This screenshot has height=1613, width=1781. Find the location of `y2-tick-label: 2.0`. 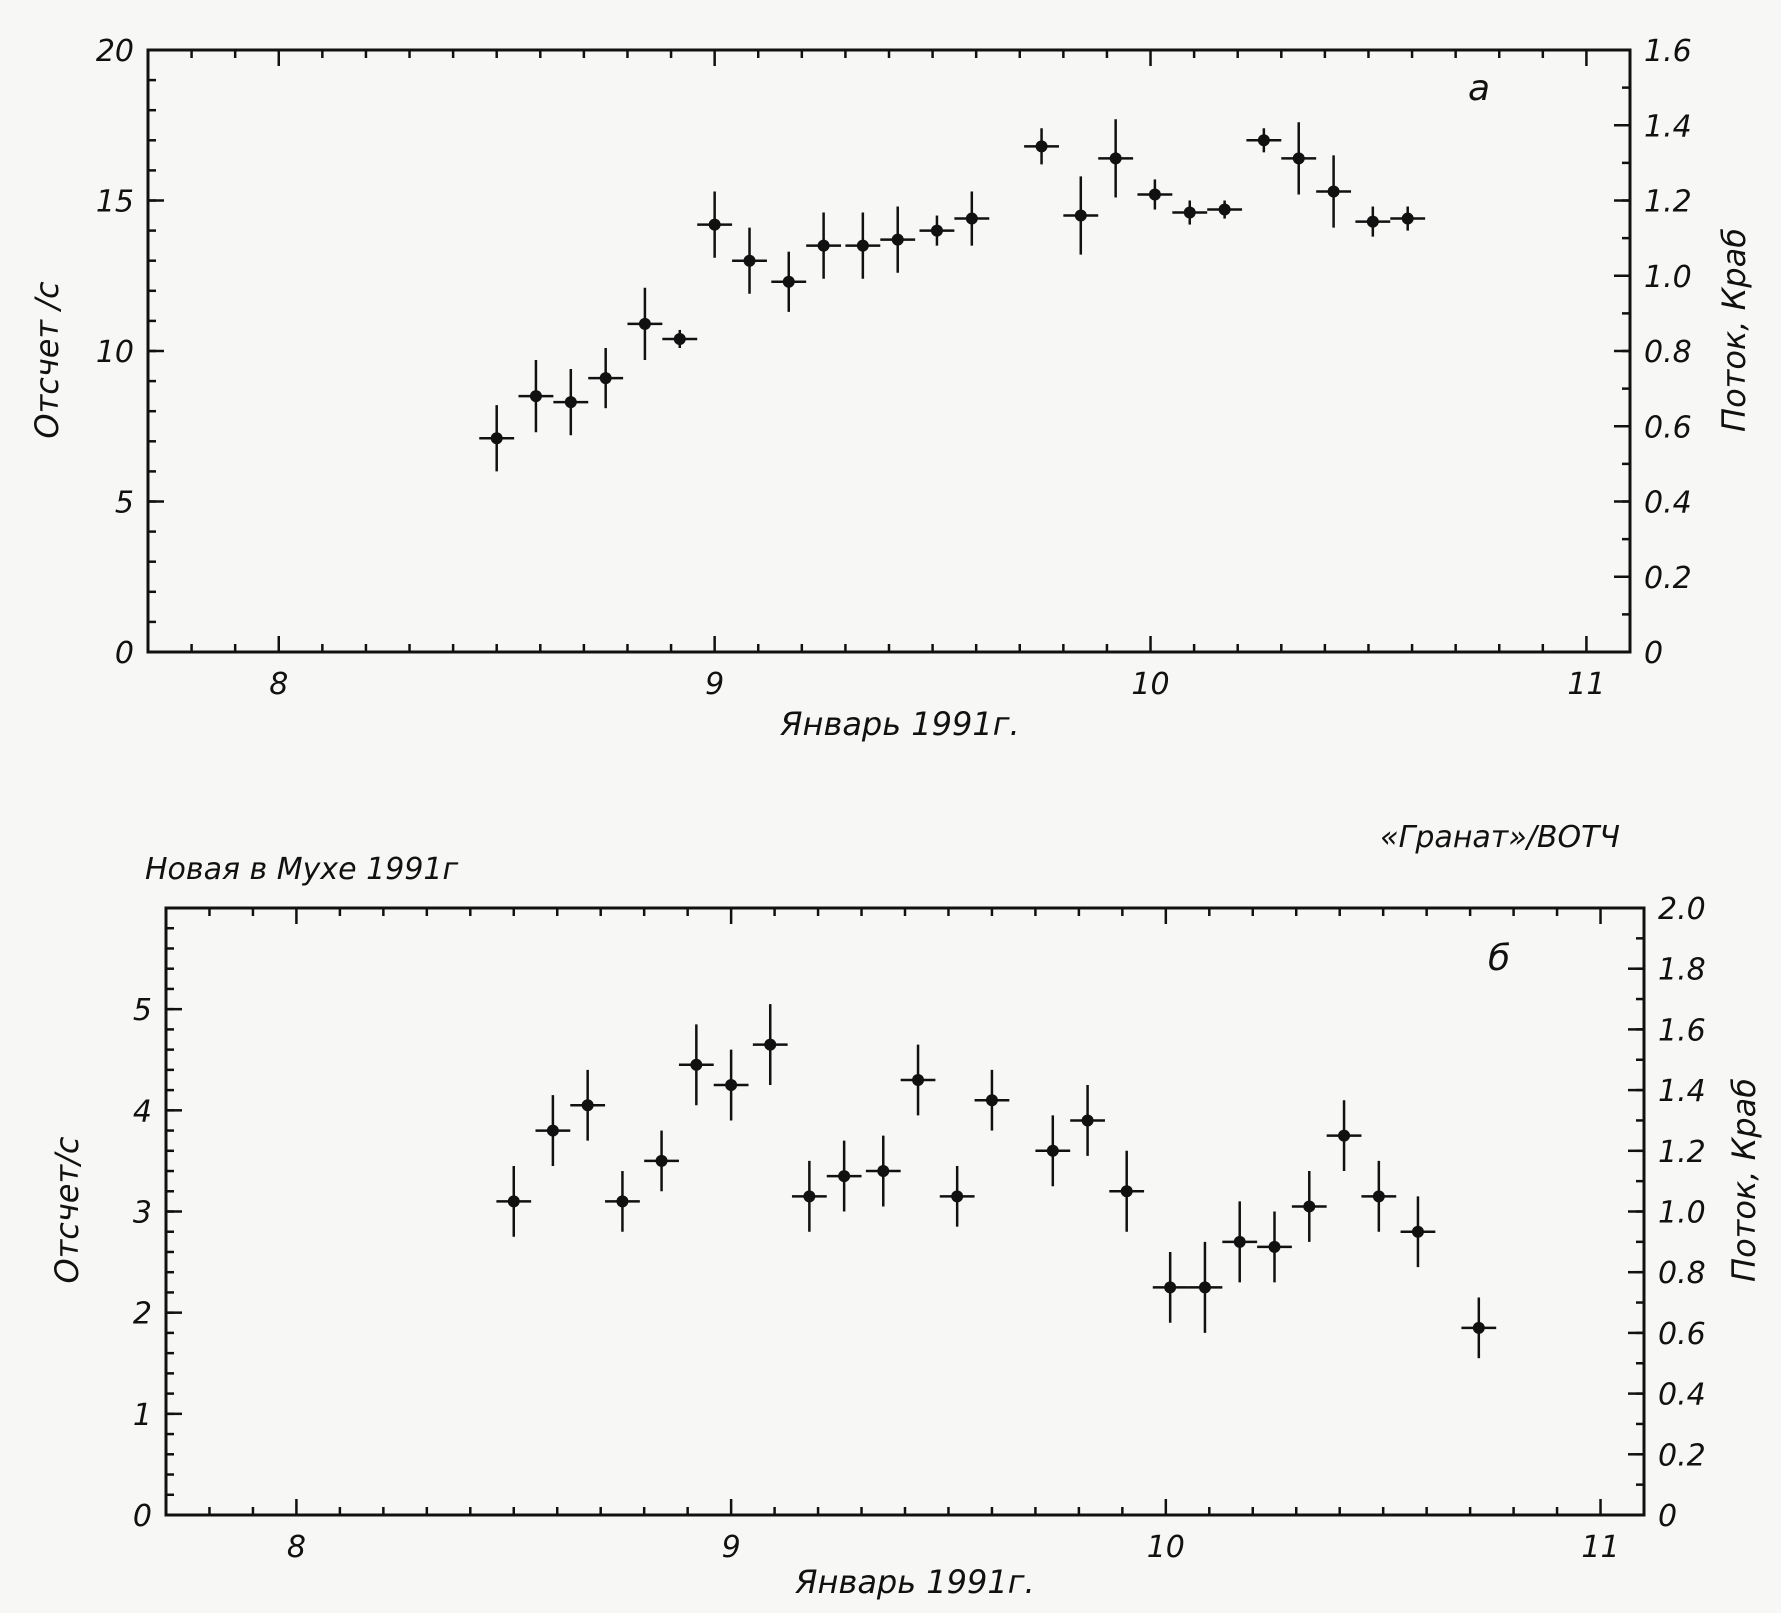

y2-tick-label: 2.0 is located at coordinates (1682, 909).